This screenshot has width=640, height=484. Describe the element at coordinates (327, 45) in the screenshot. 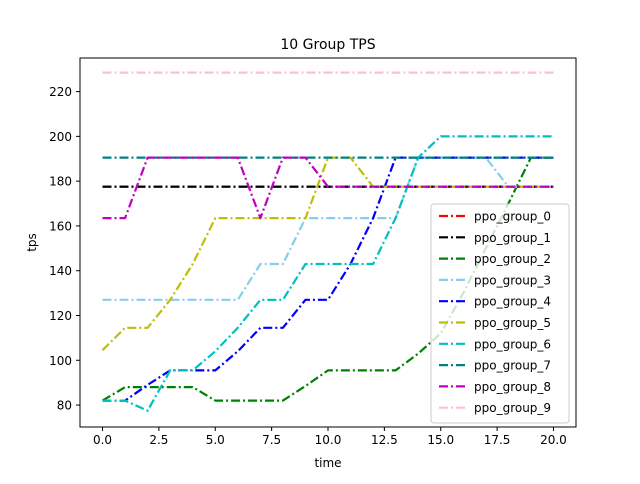

I see `chart-title: 10 Group TPS` at that location.